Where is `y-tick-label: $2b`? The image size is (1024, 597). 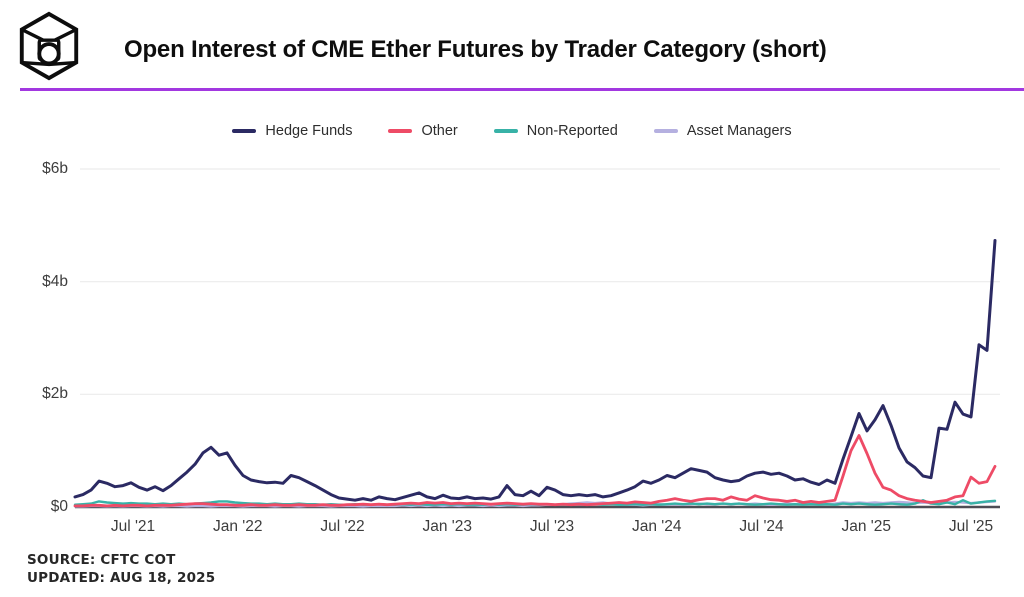
y-tick-label: $2b is located at coordinates (55, 394).